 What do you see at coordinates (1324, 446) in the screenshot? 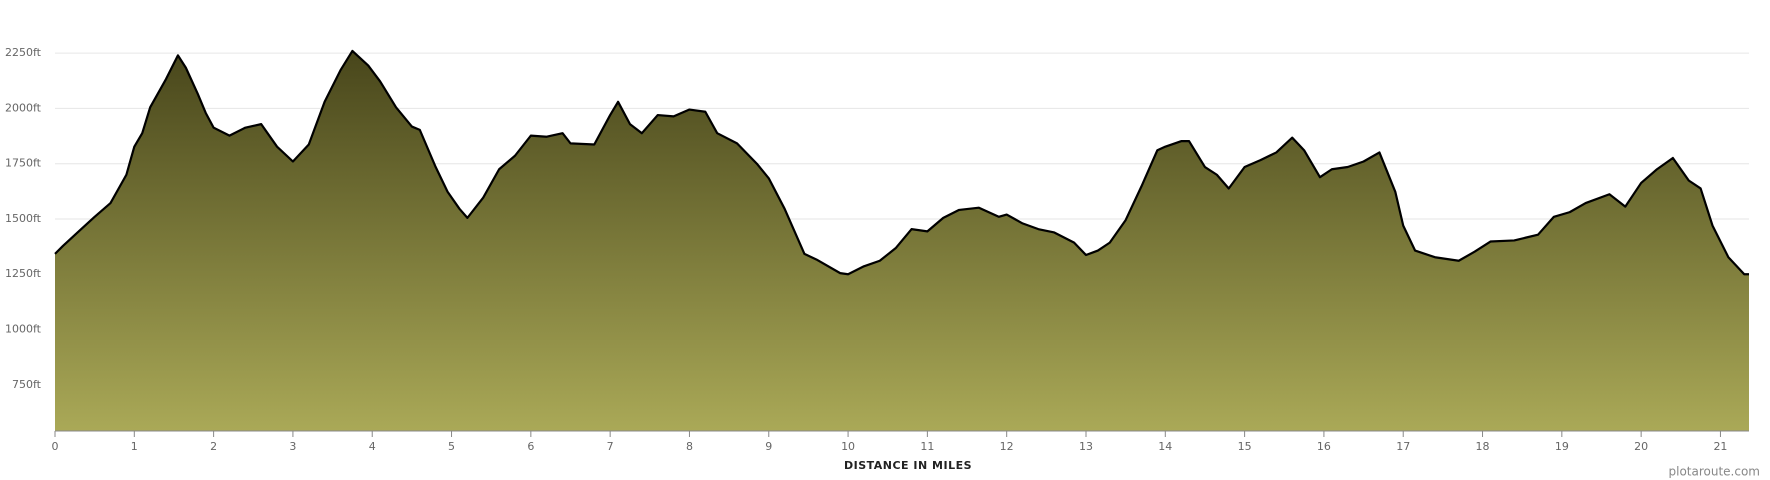
I see `x-tick-label: 16` at bounding box center [1324, 446].